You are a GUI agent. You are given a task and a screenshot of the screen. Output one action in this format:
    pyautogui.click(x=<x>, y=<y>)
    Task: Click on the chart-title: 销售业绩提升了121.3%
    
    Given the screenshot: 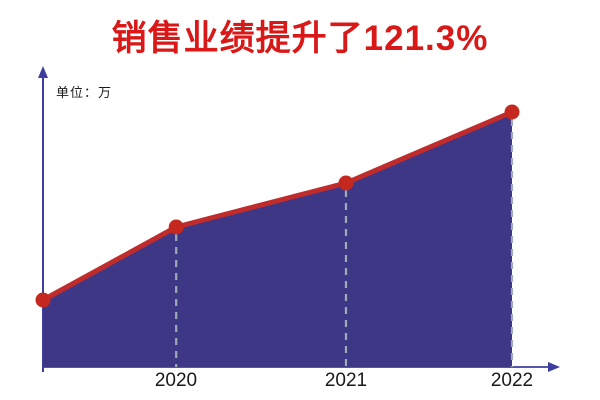 What is the action you would take?
    pyautogui.click(x=300, y=38)
    